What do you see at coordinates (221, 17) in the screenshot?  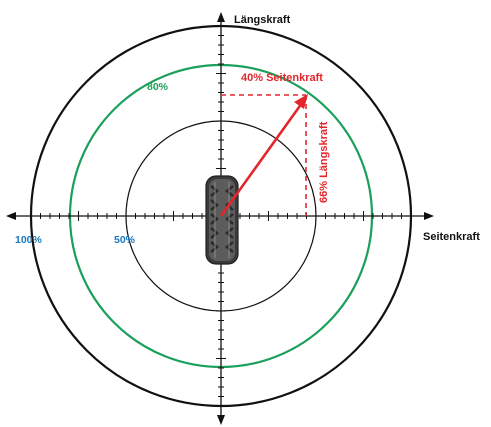 I see `y-axis-arrow-up` at bounding box center [221, 17].